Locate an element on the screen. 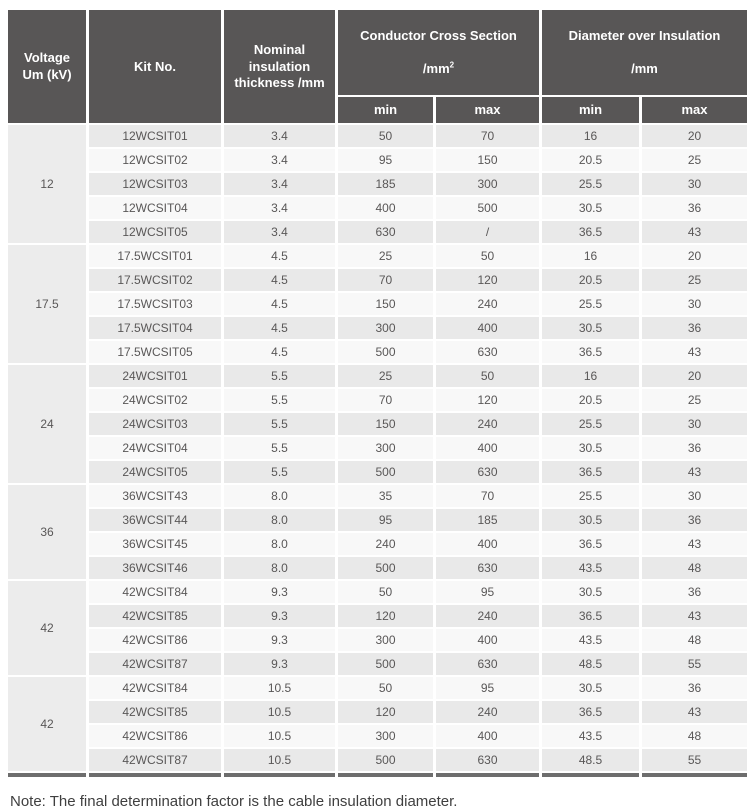  cross-section-min-cell: 630 is located at coordinates (385, 232).